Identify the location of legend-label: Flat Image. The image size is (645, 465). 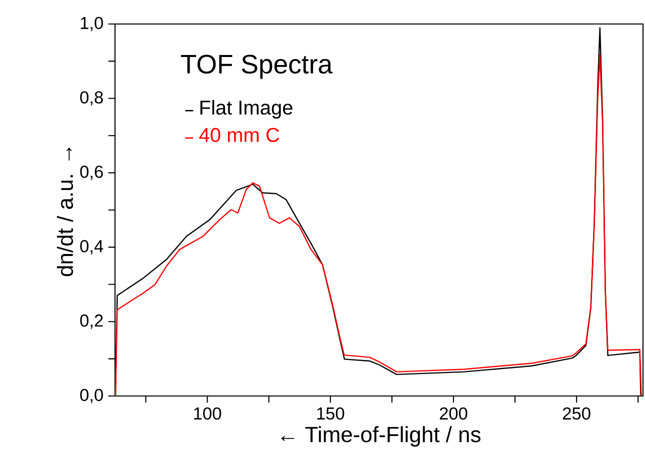
(246, 109).